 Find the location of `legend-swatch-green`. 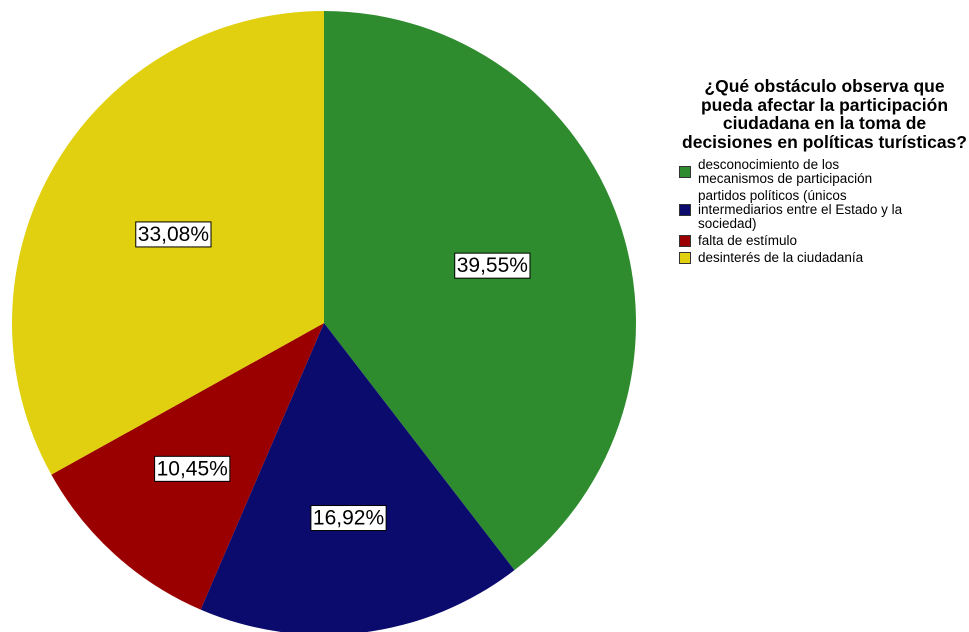

legend-swatch-green is located at coordinates (685, 172).